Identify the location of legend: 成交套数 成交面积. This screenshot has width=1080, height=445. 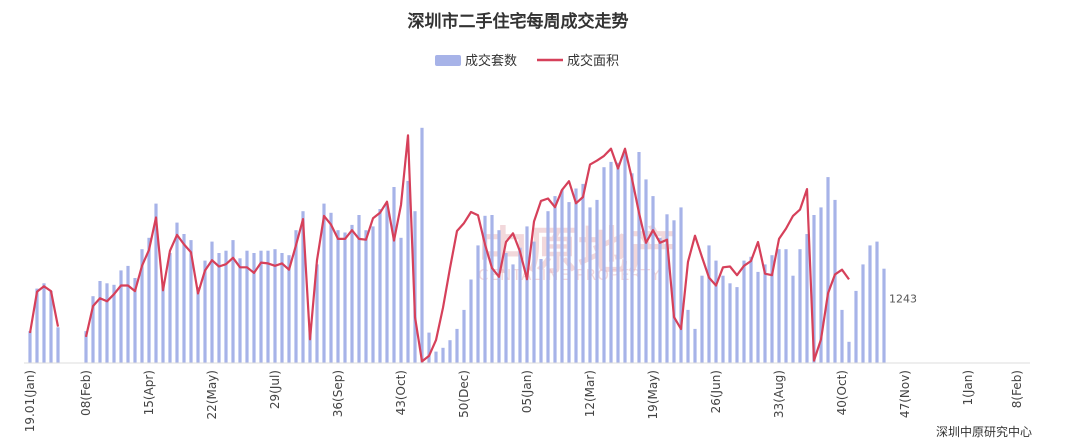
(527, 61).